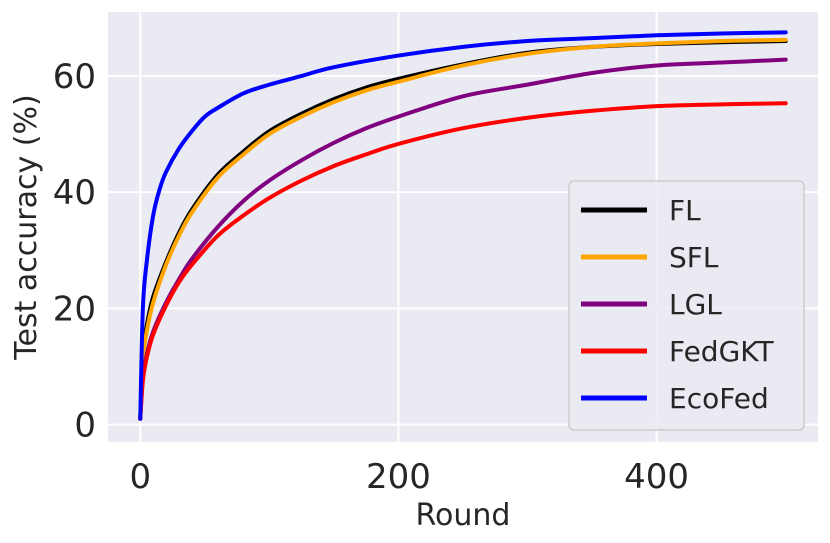 The image size is (830, 543). Describe the element at coordinates (140, 477) in the screenshot. I see `x-tick-label: 0` at that location.